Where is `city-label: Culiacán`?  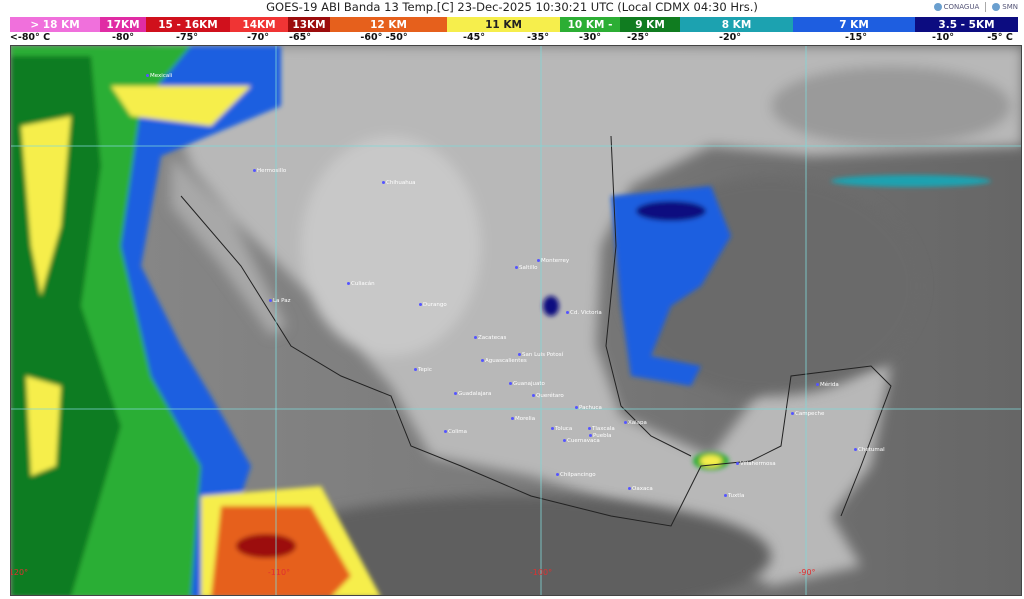 city-label: Culiacán is located at coordinates (361, 284).